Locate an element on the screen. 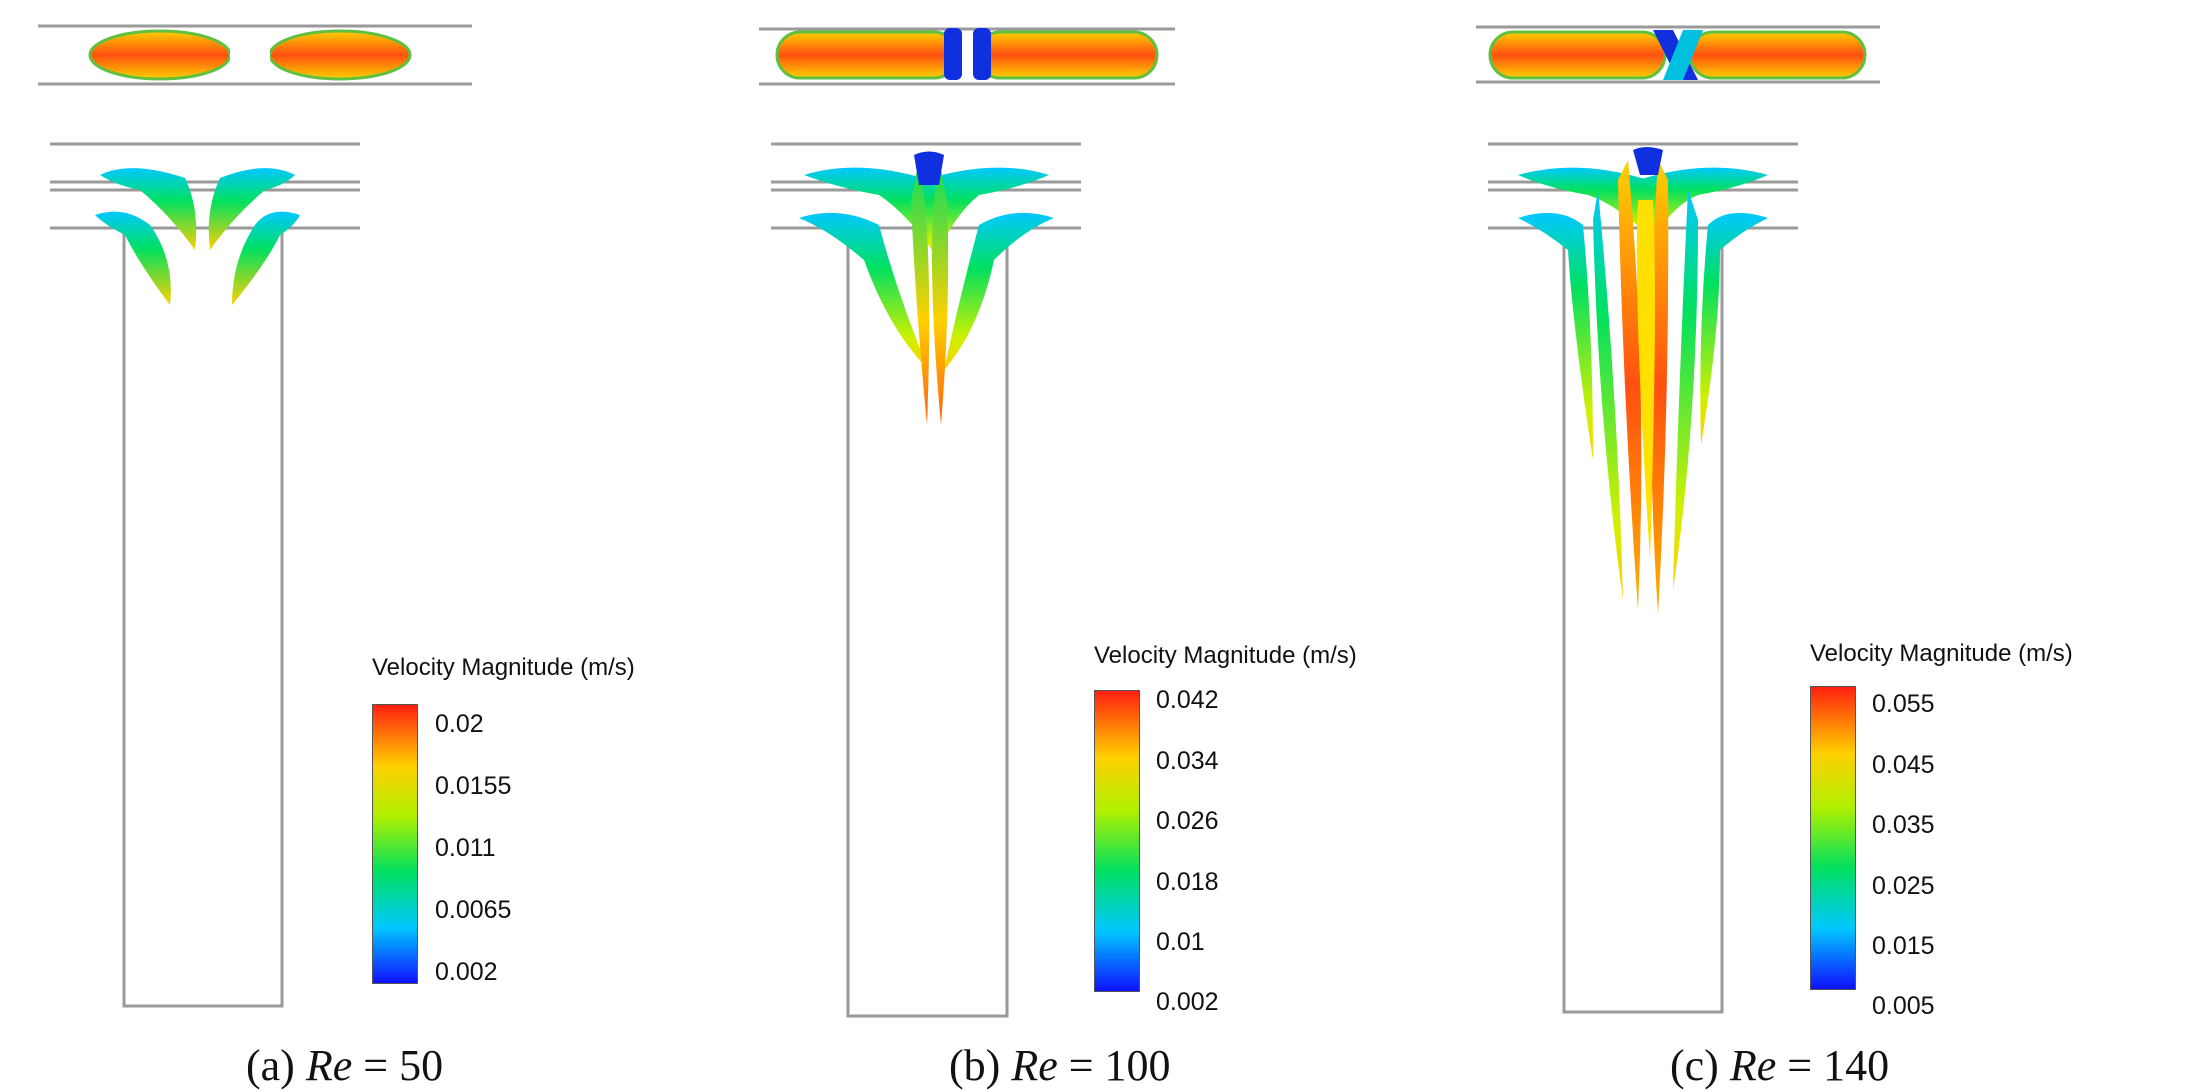 The image size is (2187, 1092). tick-b-2: 0.034 is located at coordinates (1187, 761).